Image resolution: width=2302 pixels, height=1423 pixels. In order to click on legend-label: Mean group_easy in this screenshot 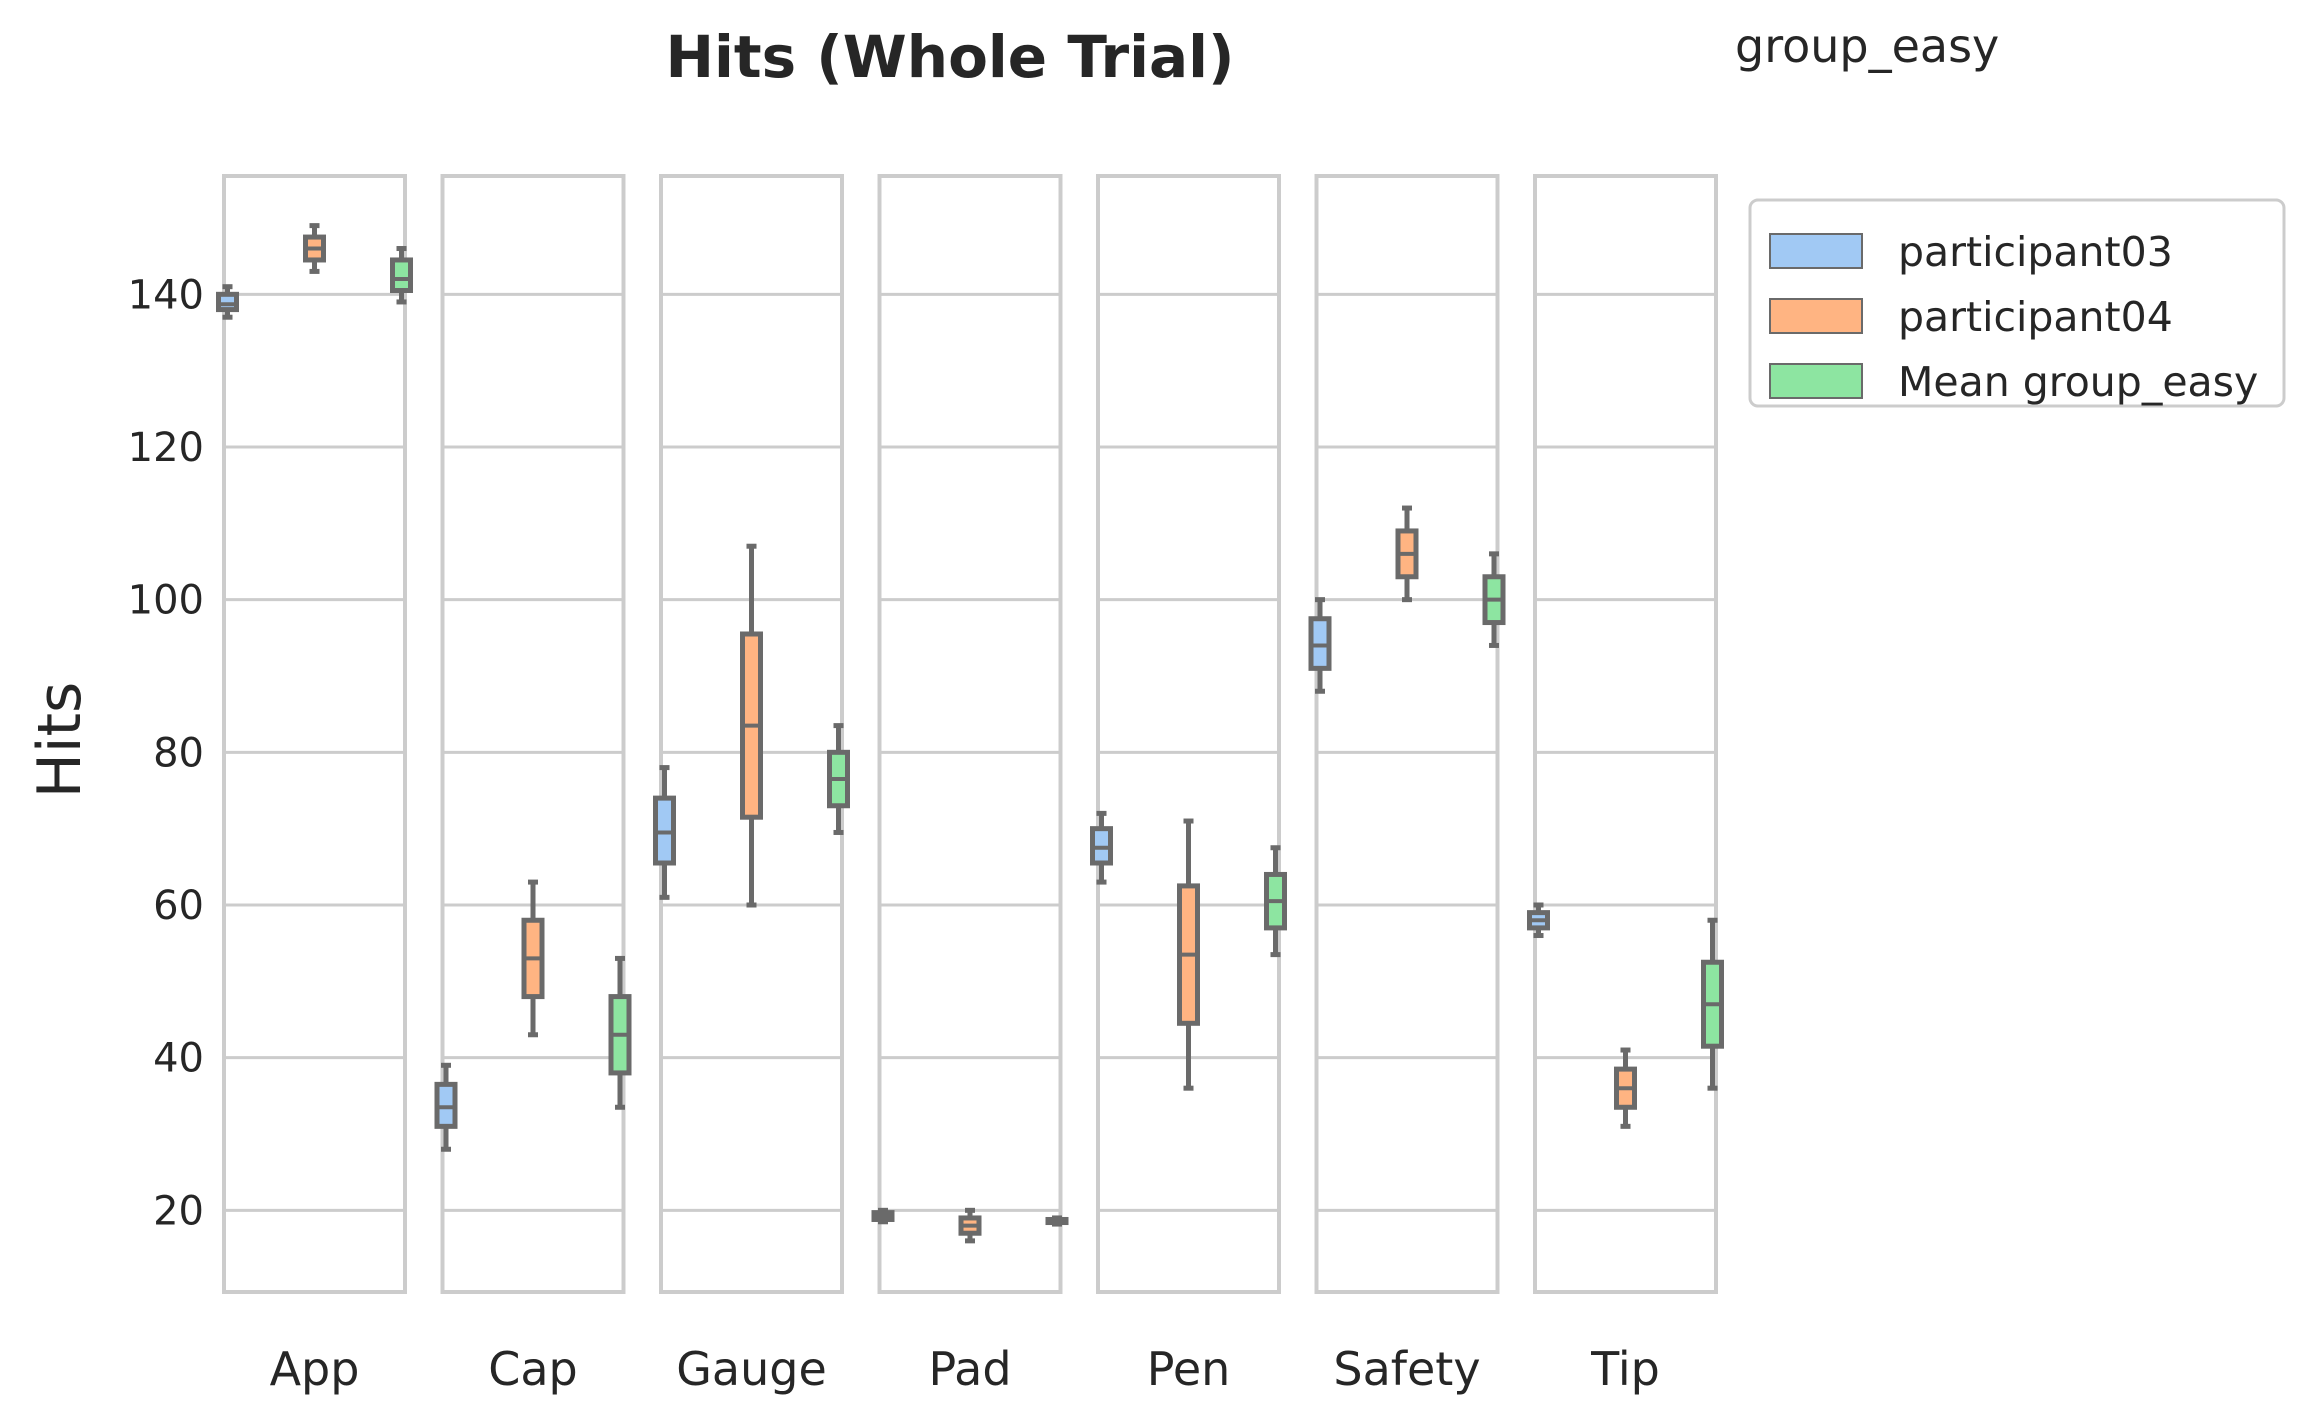, I will do `click(2078, 382)`.